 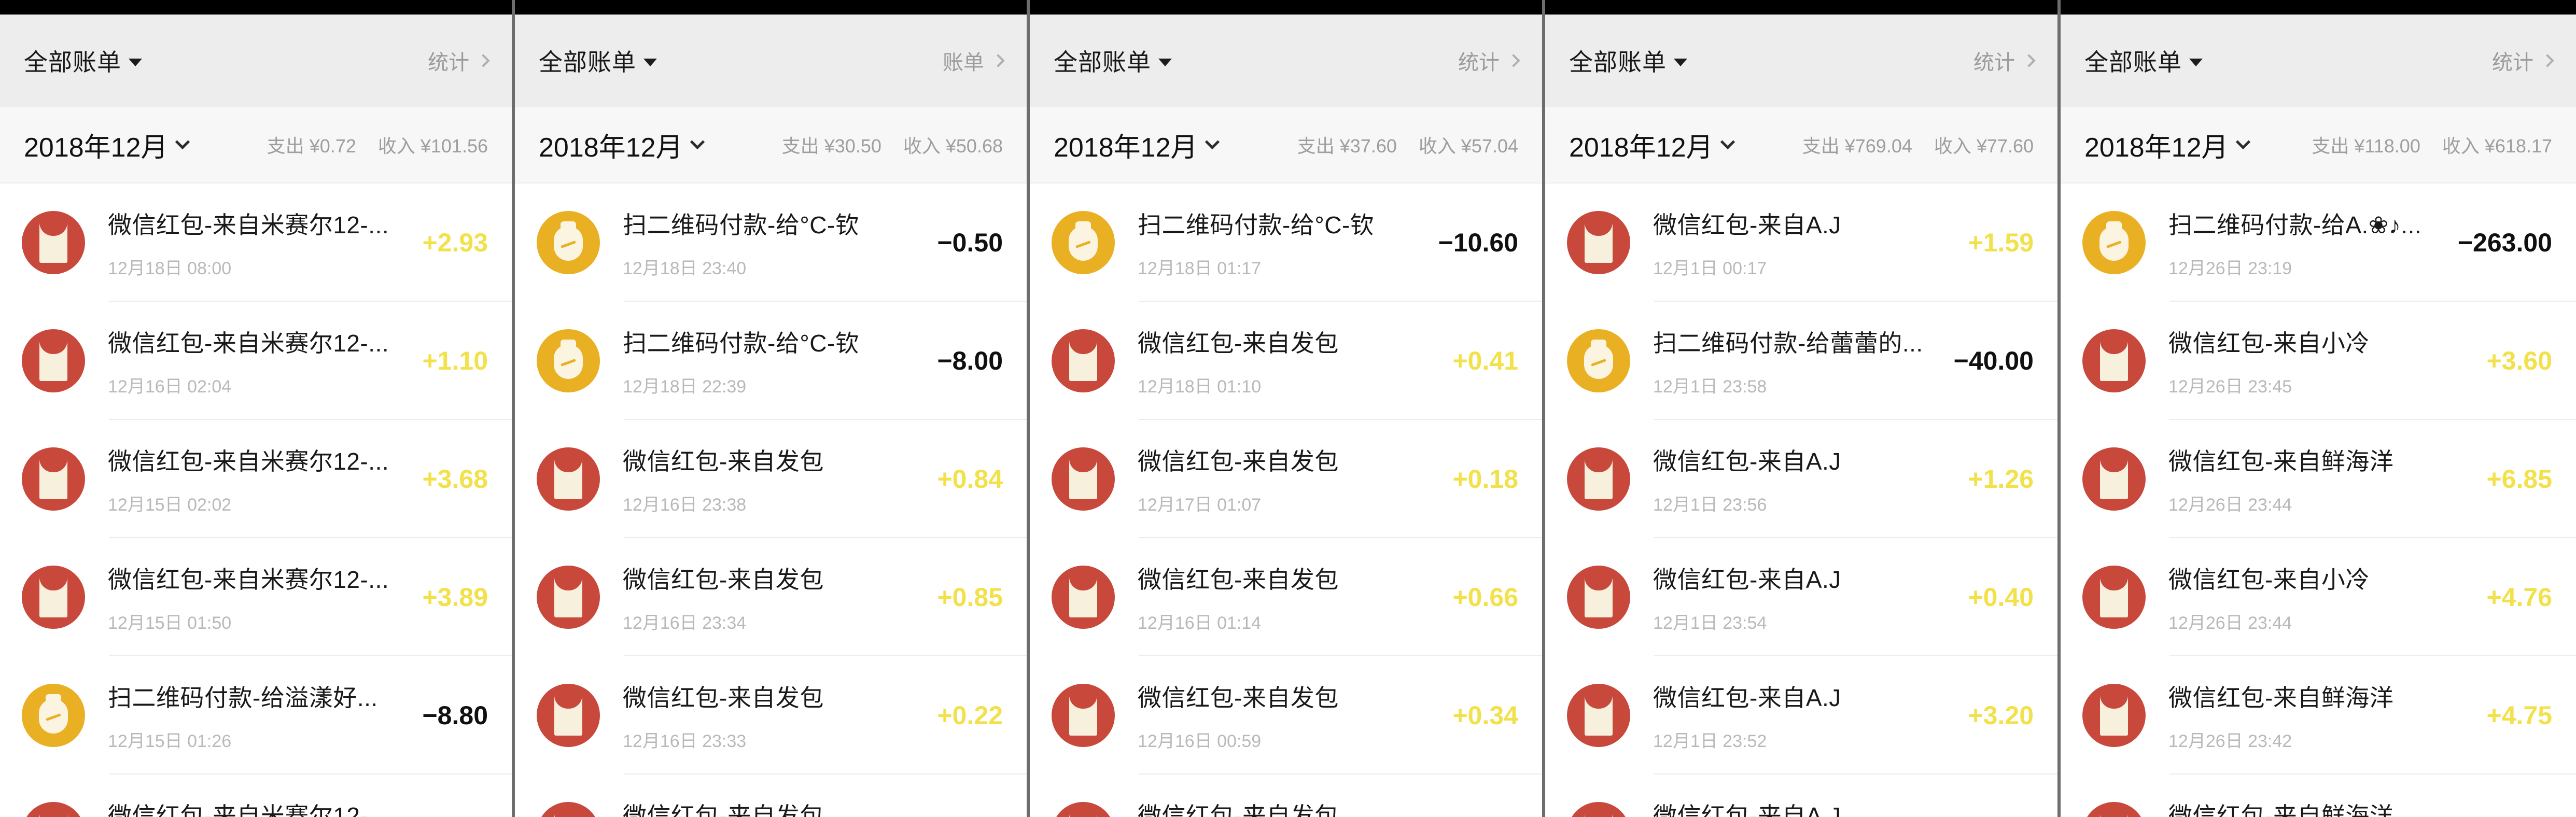 What do you see at coordinates (974, 61) in the screenshot?
I see `stats-link: 账单` at bounding box center [974, 61].